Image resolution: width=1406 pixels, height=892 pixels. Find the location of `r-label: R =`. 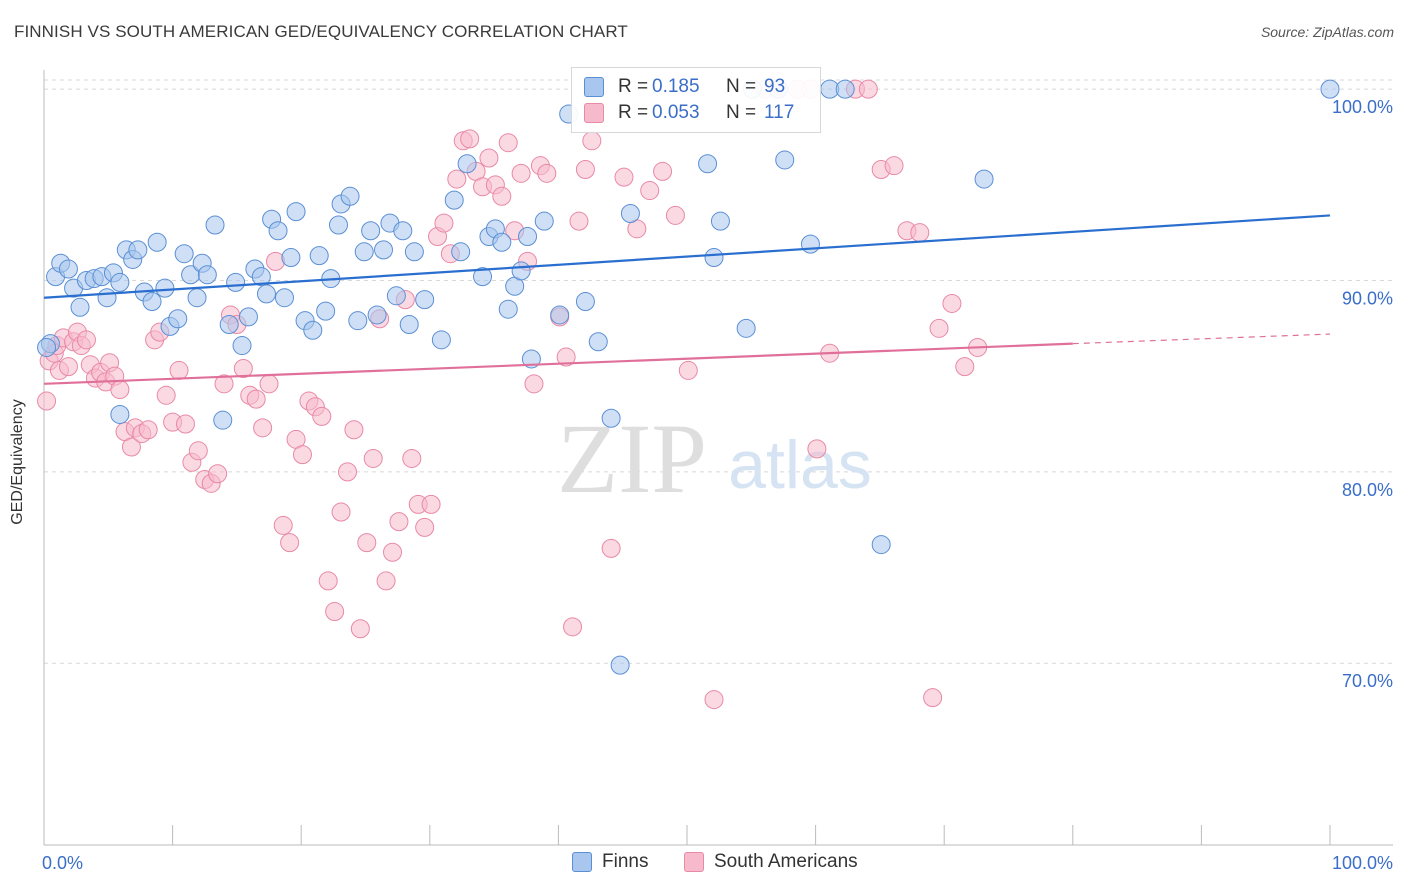

r-label: R = is located at coordinates (633, 86).